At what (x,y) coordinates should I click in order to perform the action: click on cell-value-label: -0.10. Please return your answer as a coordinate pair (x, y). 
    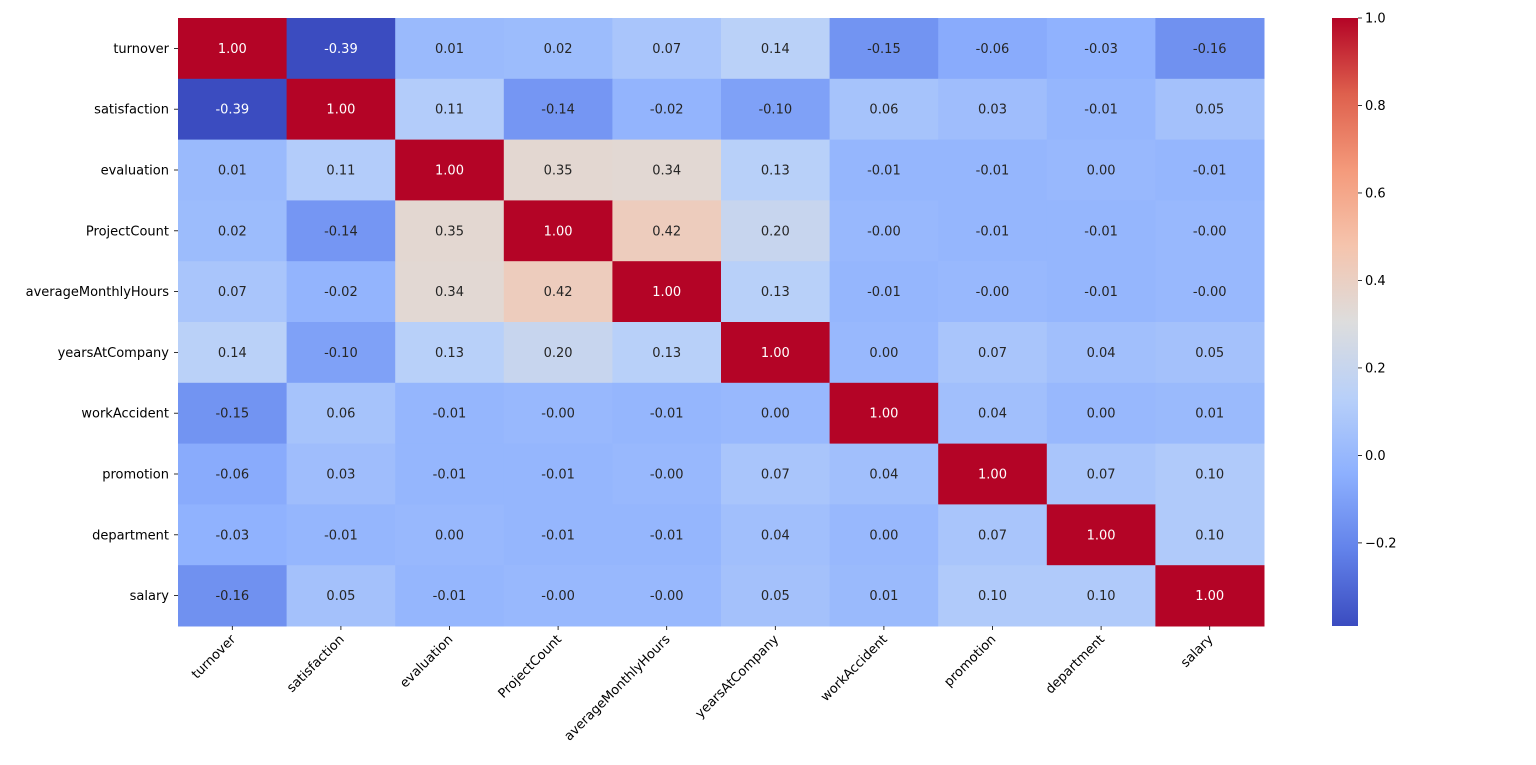
    Looking at the image, I should click on (775, 110).